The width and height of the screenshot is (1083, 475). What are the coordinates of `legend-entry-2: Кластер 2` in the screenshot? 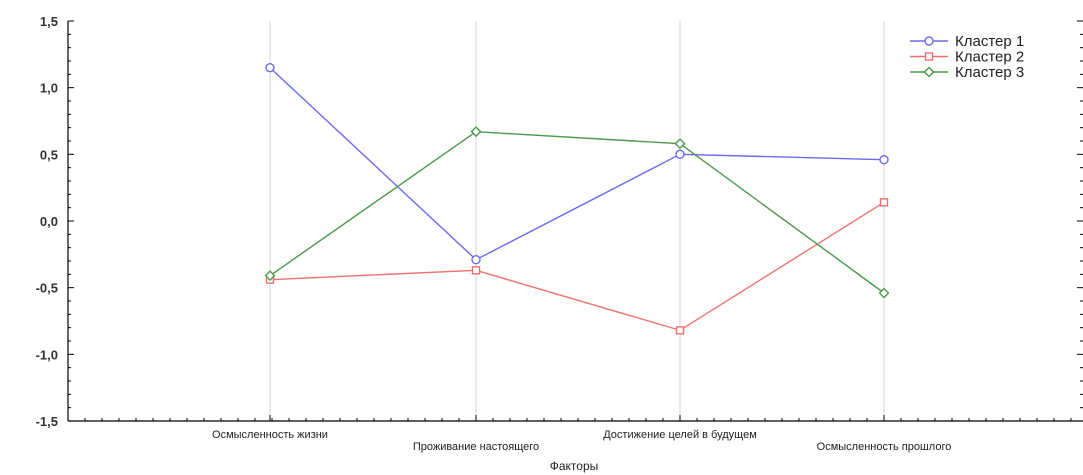 It's located at (967, 57).